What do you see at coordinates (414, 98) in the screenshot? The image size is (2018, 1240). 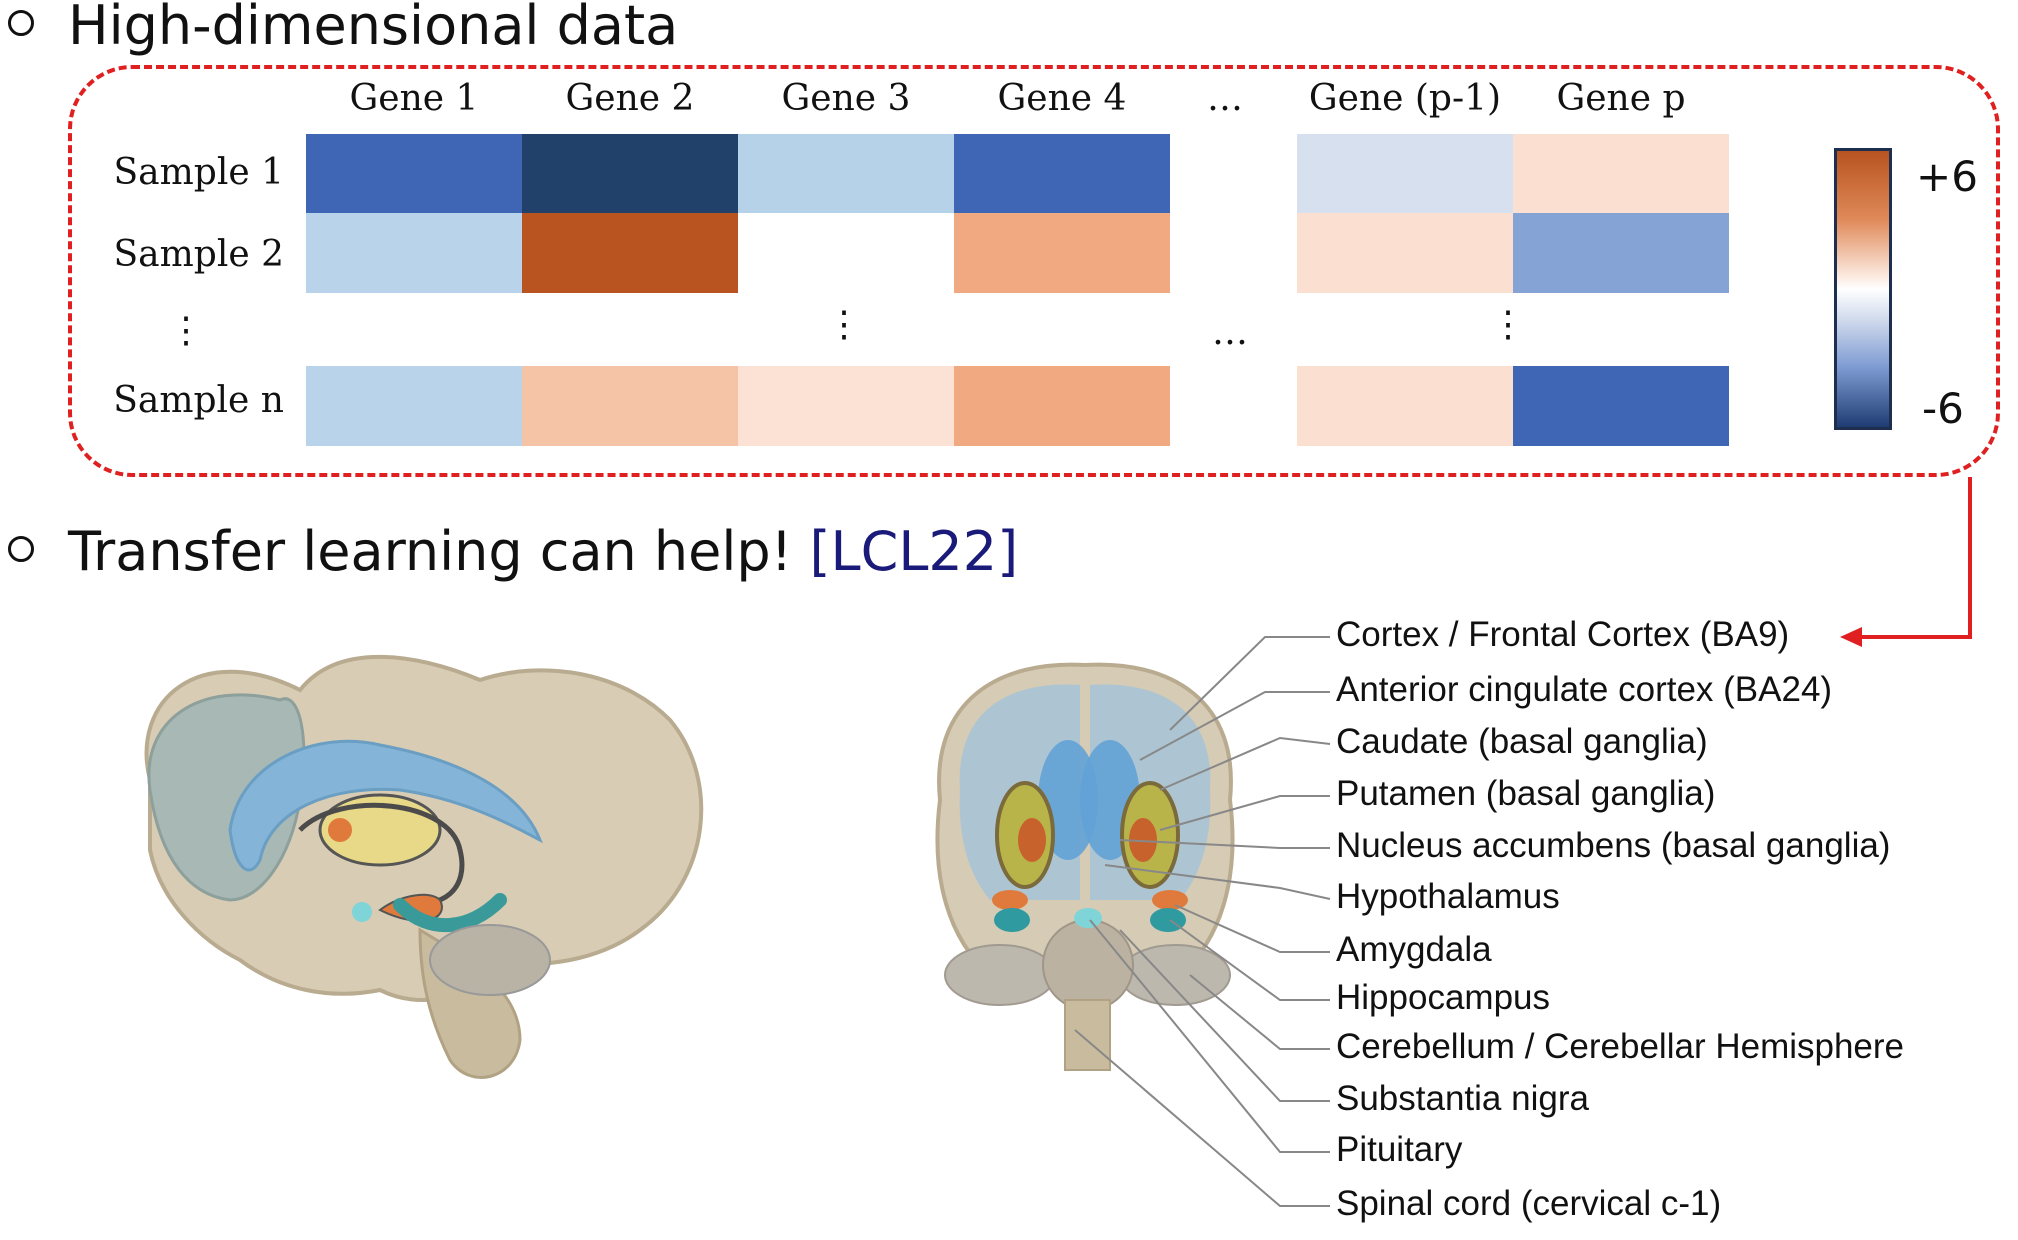 I see `column-header-gene-1: Gene 1` at bounding box center [414, 98].